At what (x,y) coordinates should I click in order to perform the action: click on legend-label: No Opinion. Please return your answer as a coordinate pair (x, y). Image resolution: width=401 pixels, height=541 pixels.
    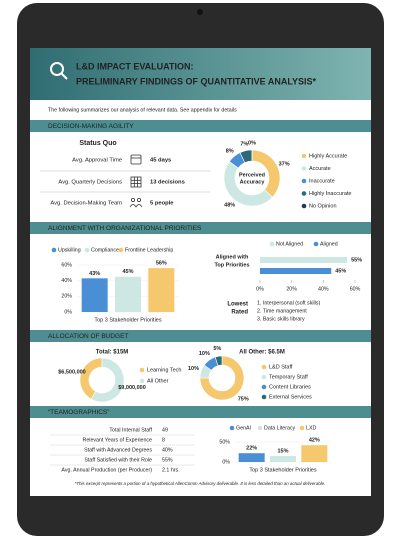
    Looking at the image, I should click on (323, 206).